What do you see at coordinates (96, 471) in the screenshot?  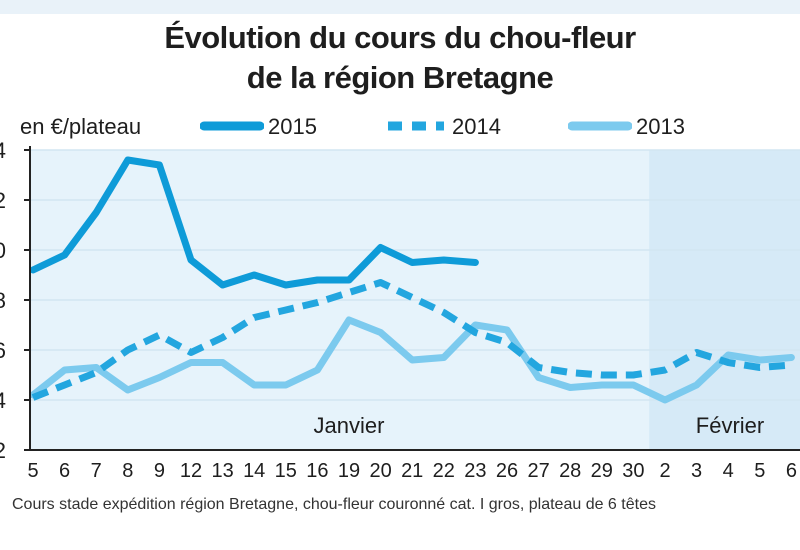 I see `x-tick-label: 7` at bounding box center [96, 471].